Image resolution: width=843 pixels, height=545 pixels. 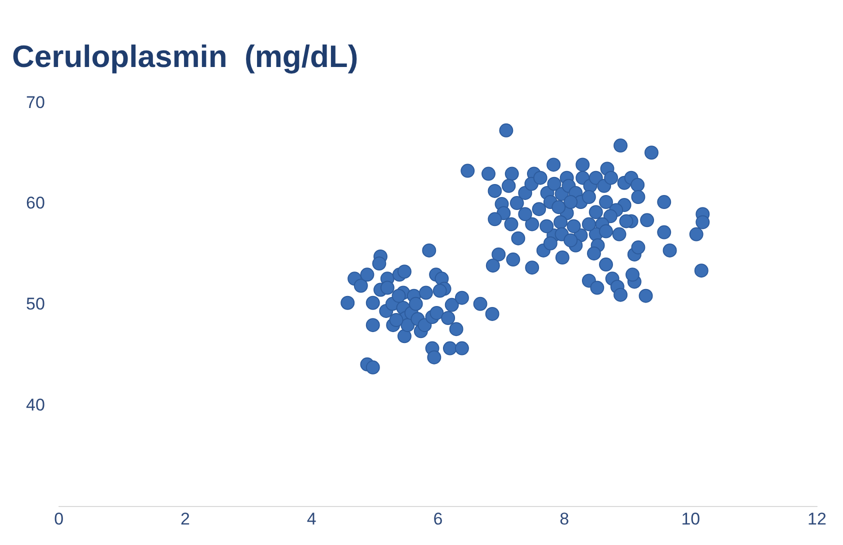 What do you see at coordinates (185, 56) in the screenshot?
I see `chart-title: Ceruloplasmin (mg/dL)` at bounding box center [185, 56].